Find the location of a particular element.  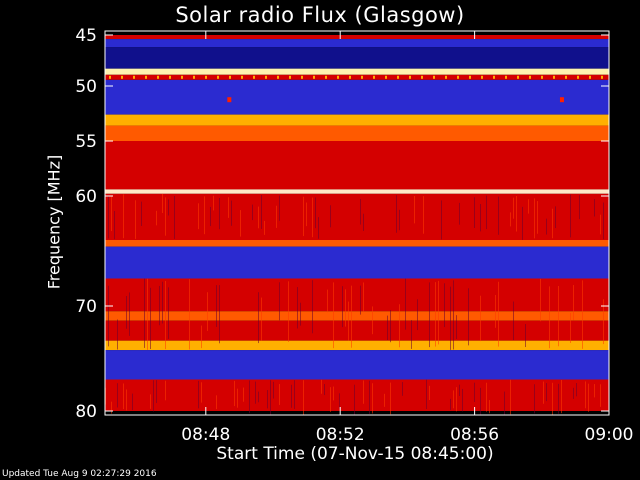

y-tick-label: 50 is located at coordinates (86, 87).